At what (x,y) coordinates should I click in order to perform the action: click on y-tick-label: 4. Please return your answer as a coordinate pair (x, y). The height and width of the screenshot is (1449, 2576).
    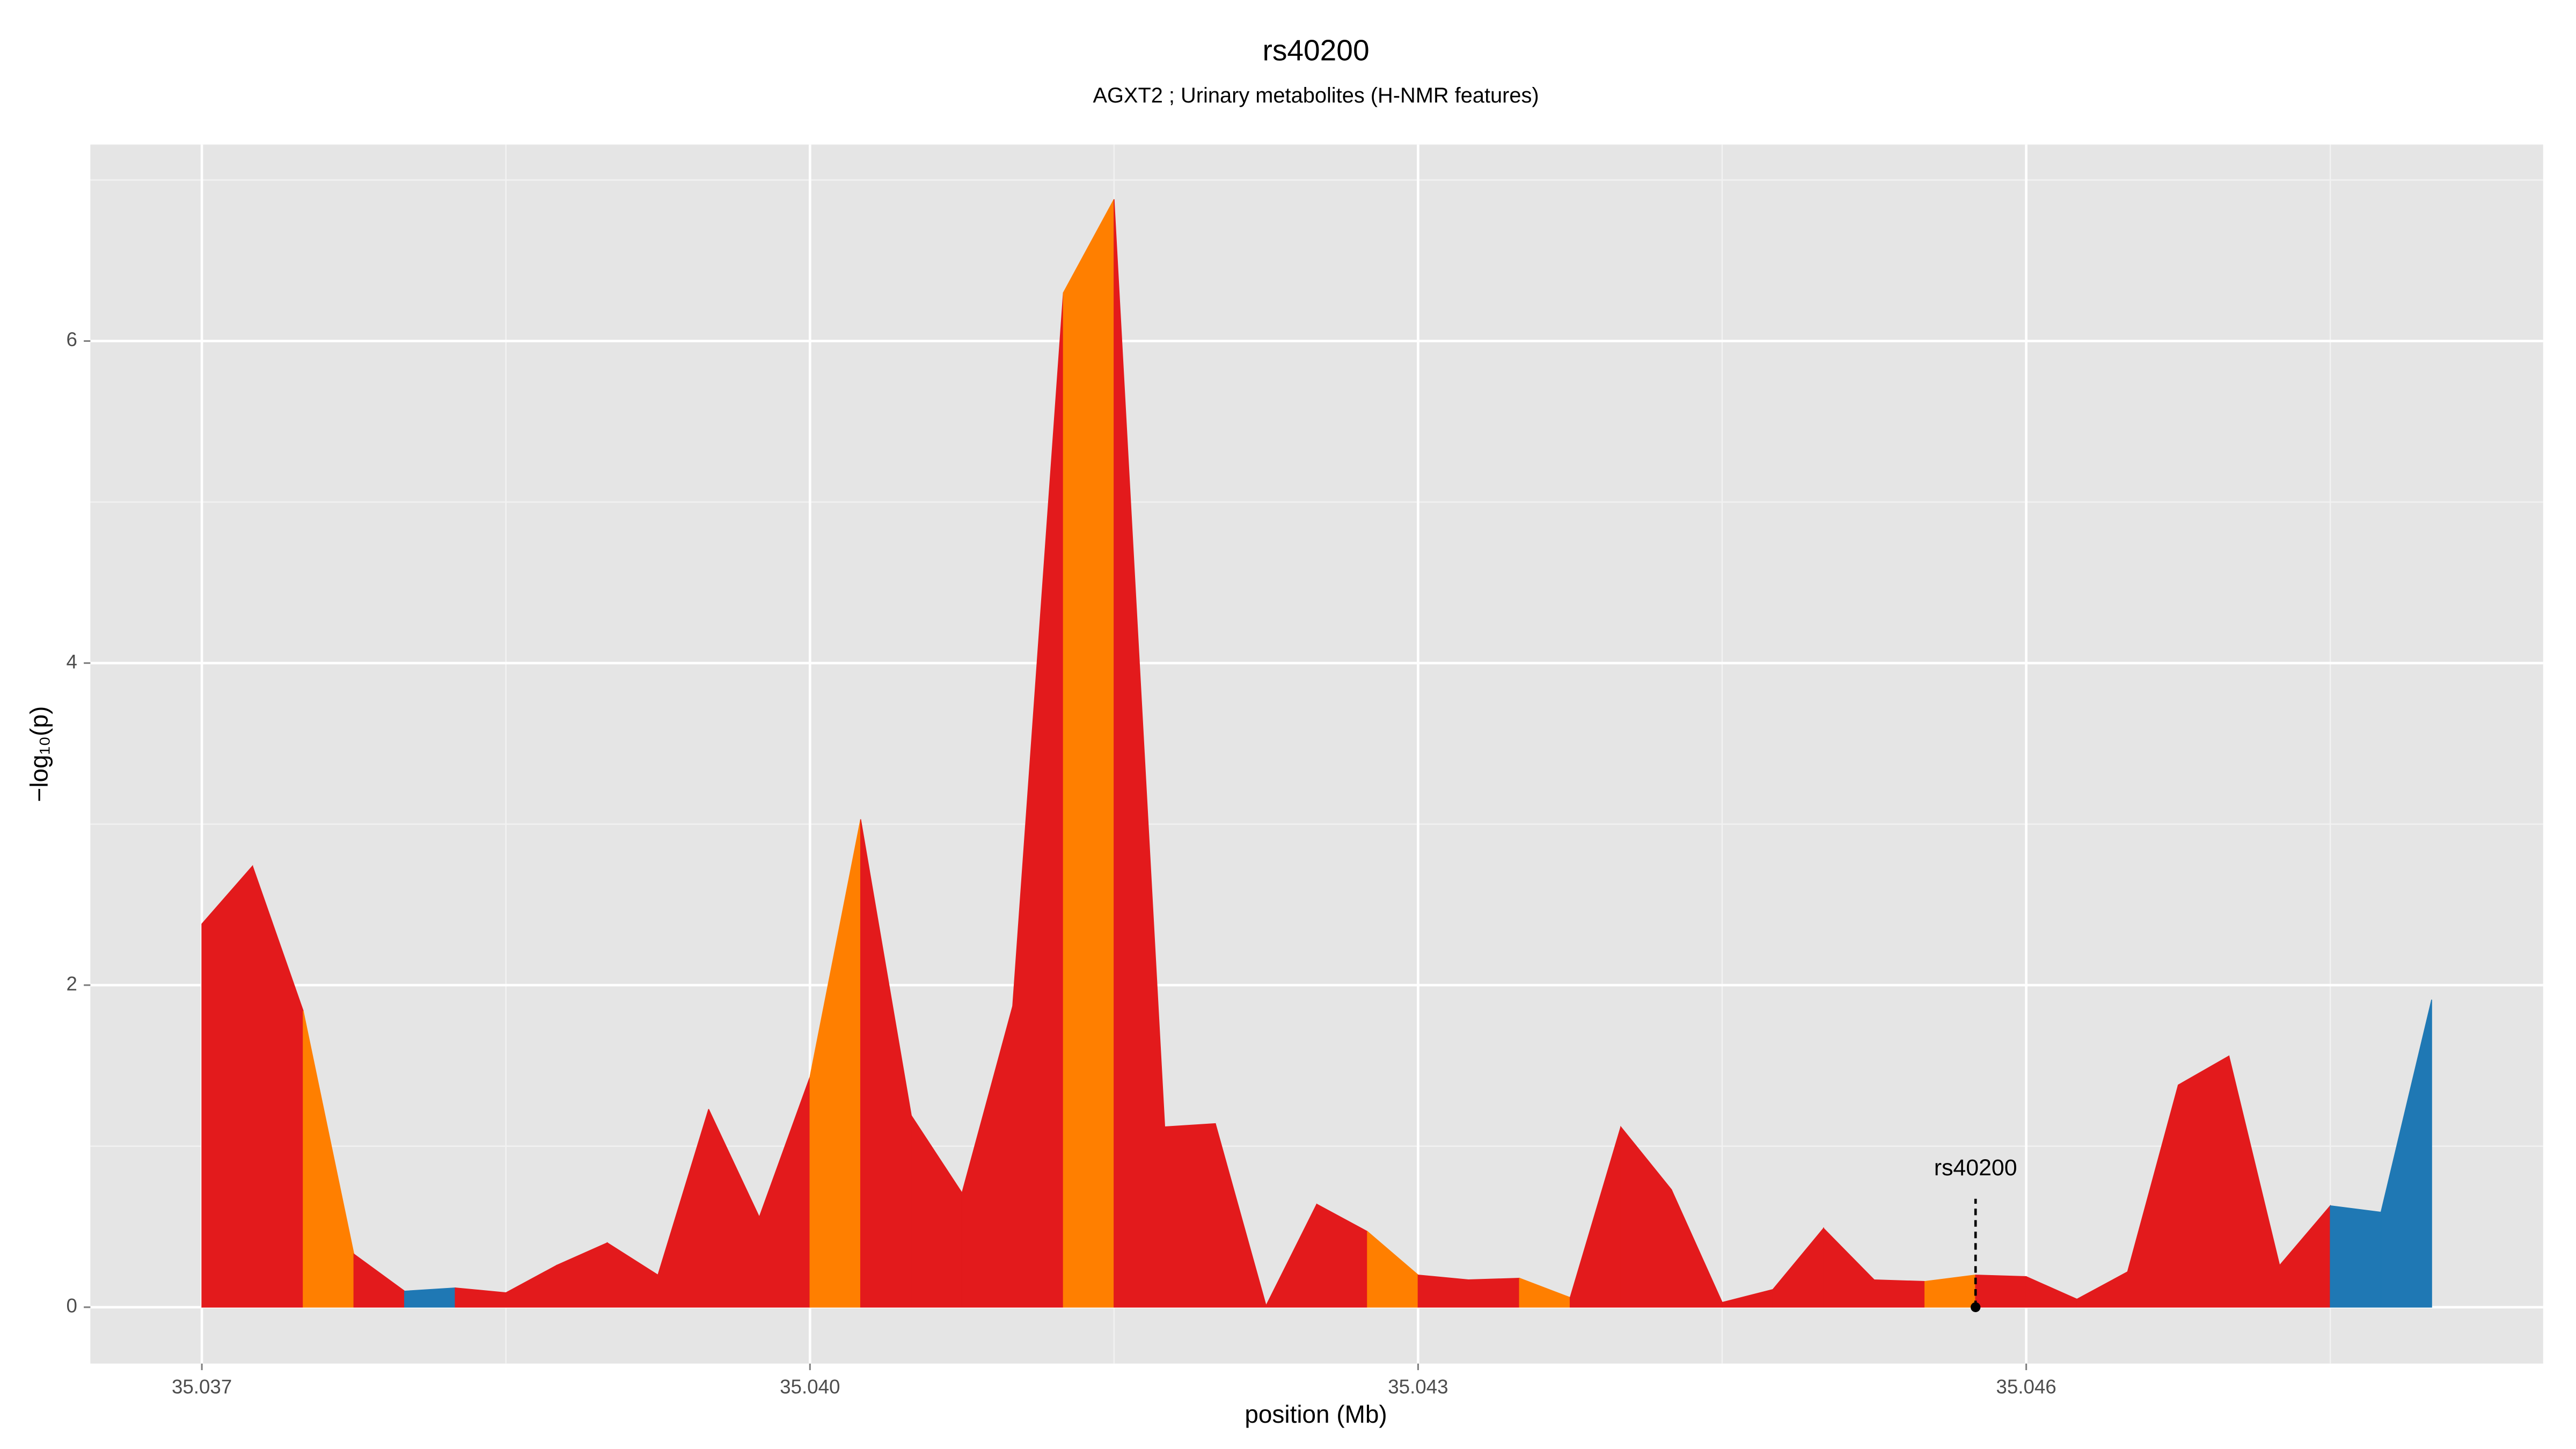
    Looking at the image, I should click on (71, 661).